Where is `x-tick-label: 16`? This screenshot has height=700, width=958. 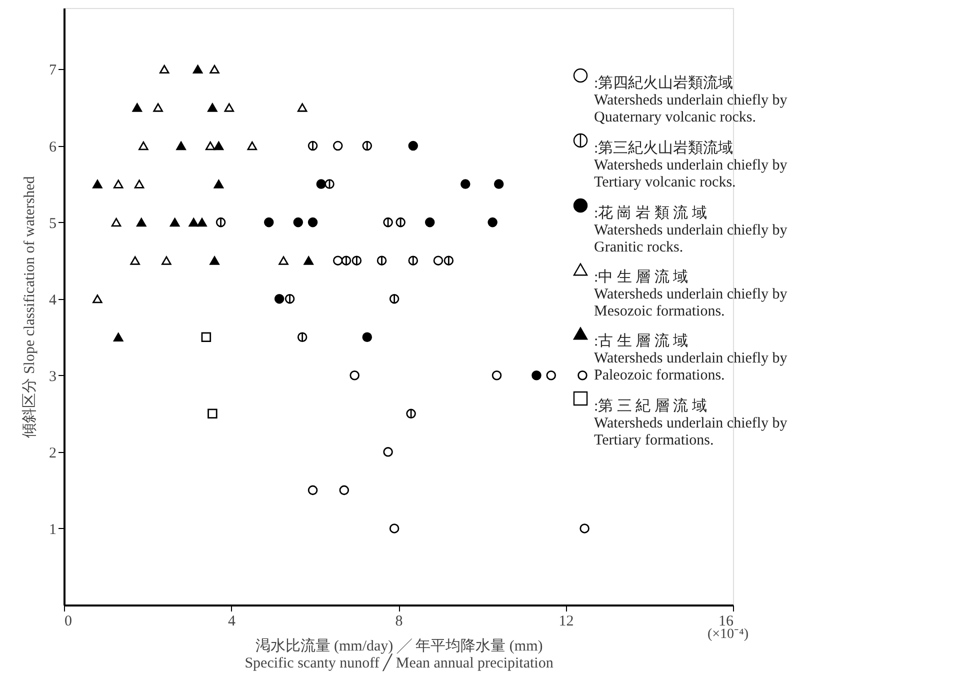
x-tick-label: 16 is located at coordinates (726, 622).